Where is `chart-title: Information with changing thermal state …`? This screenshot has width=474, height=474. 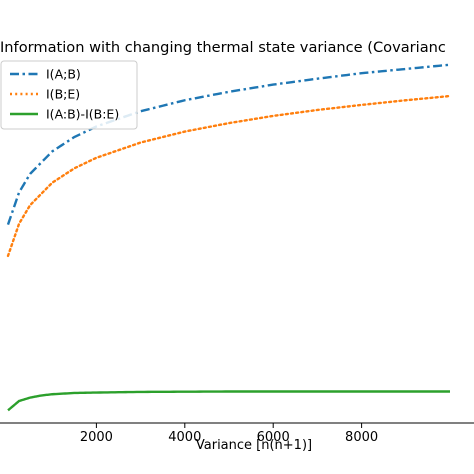 chart-title: Information with changing thermal state … is located at coordinates (223, 47).